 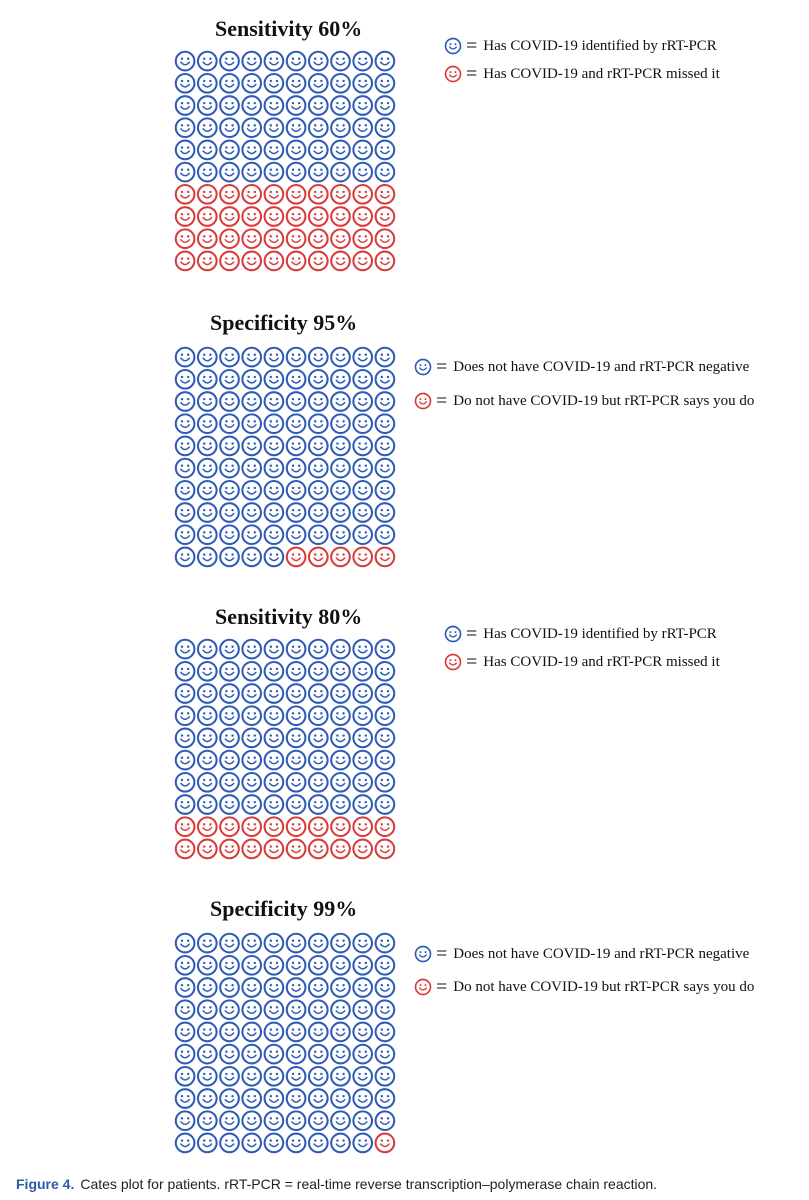 What do you see at coordinates (285, 161) in the screenshot?
I see `icon-array-grid` at bounding box center [285, 161].